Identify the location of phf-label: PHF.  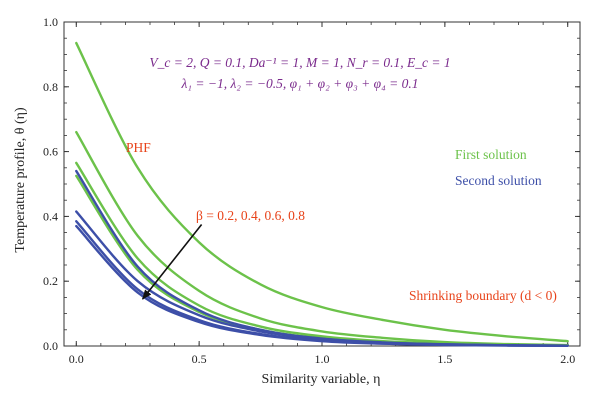
(138, 147).